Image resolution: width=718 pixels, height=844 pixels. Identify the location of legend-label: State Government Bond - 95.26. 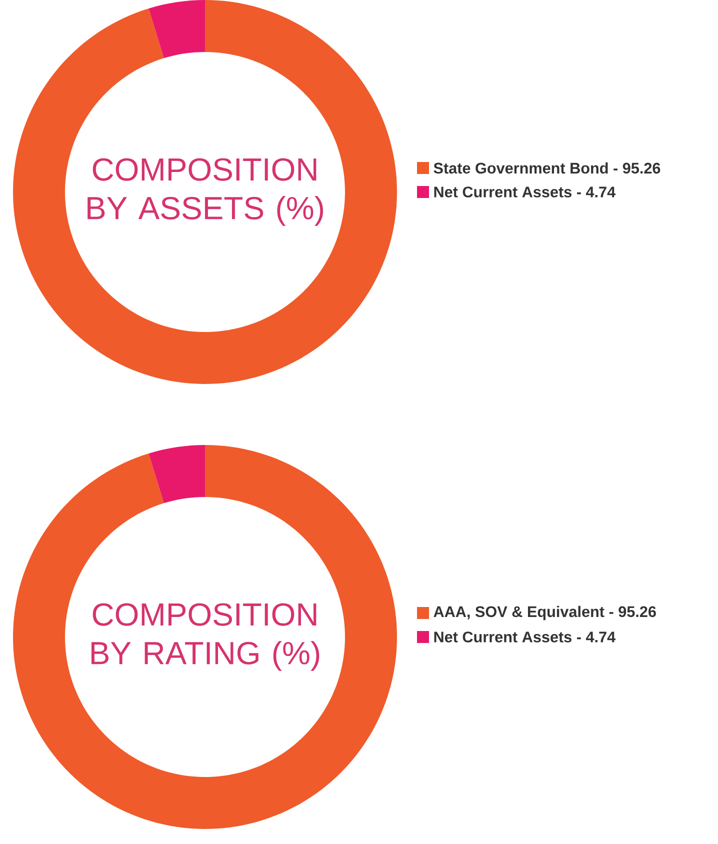
(547, 168).